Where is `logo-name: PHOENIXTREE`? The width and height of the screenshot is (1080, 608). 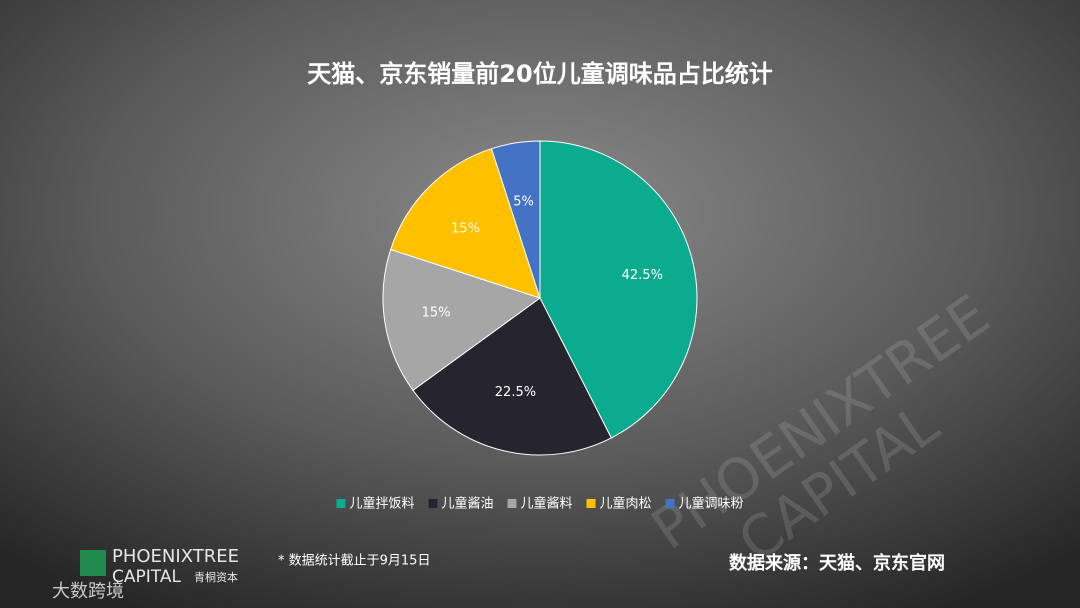 logo-name: PHOENIXTREE is located at coordinates (175, 556).